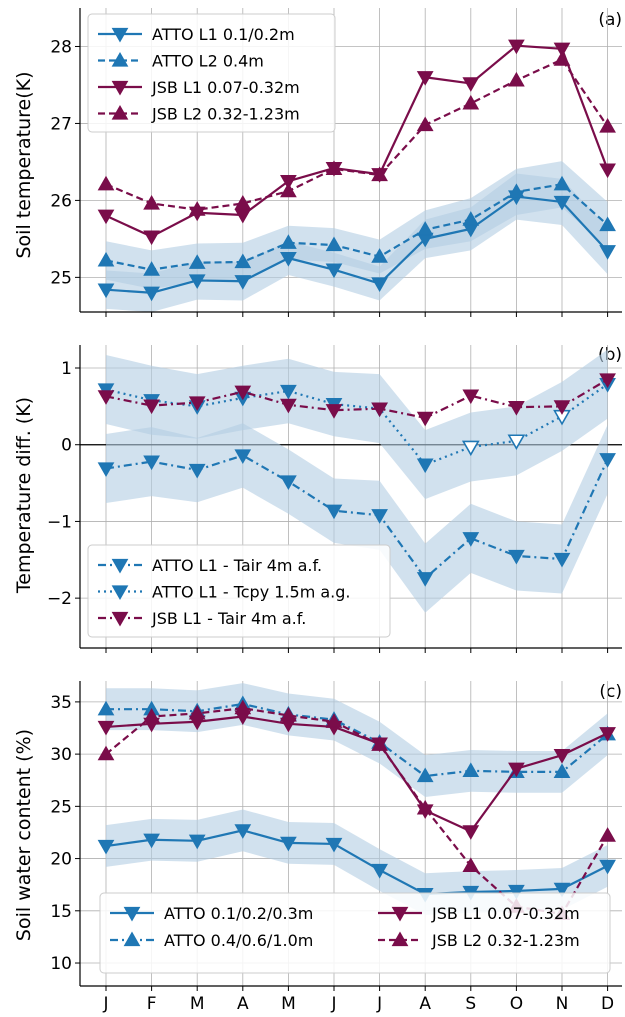 Image resolution: width=625 pixels, height=1017 pixels. Describe the element at coordinates (379, 1004) in the screenshot. I see `panel-c-xtick-label: J` at that location.